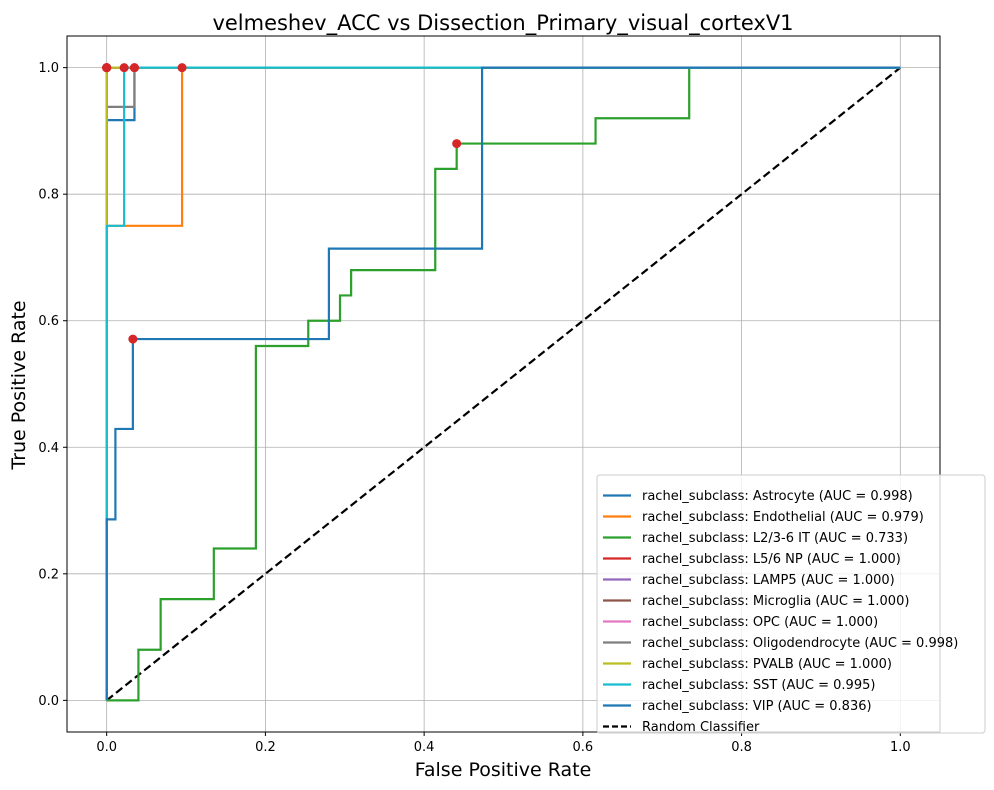 Image resolution: width=994 pixels, height=790 pixels. I want to click on y-tick-label: 0.0, so click(48, 701).